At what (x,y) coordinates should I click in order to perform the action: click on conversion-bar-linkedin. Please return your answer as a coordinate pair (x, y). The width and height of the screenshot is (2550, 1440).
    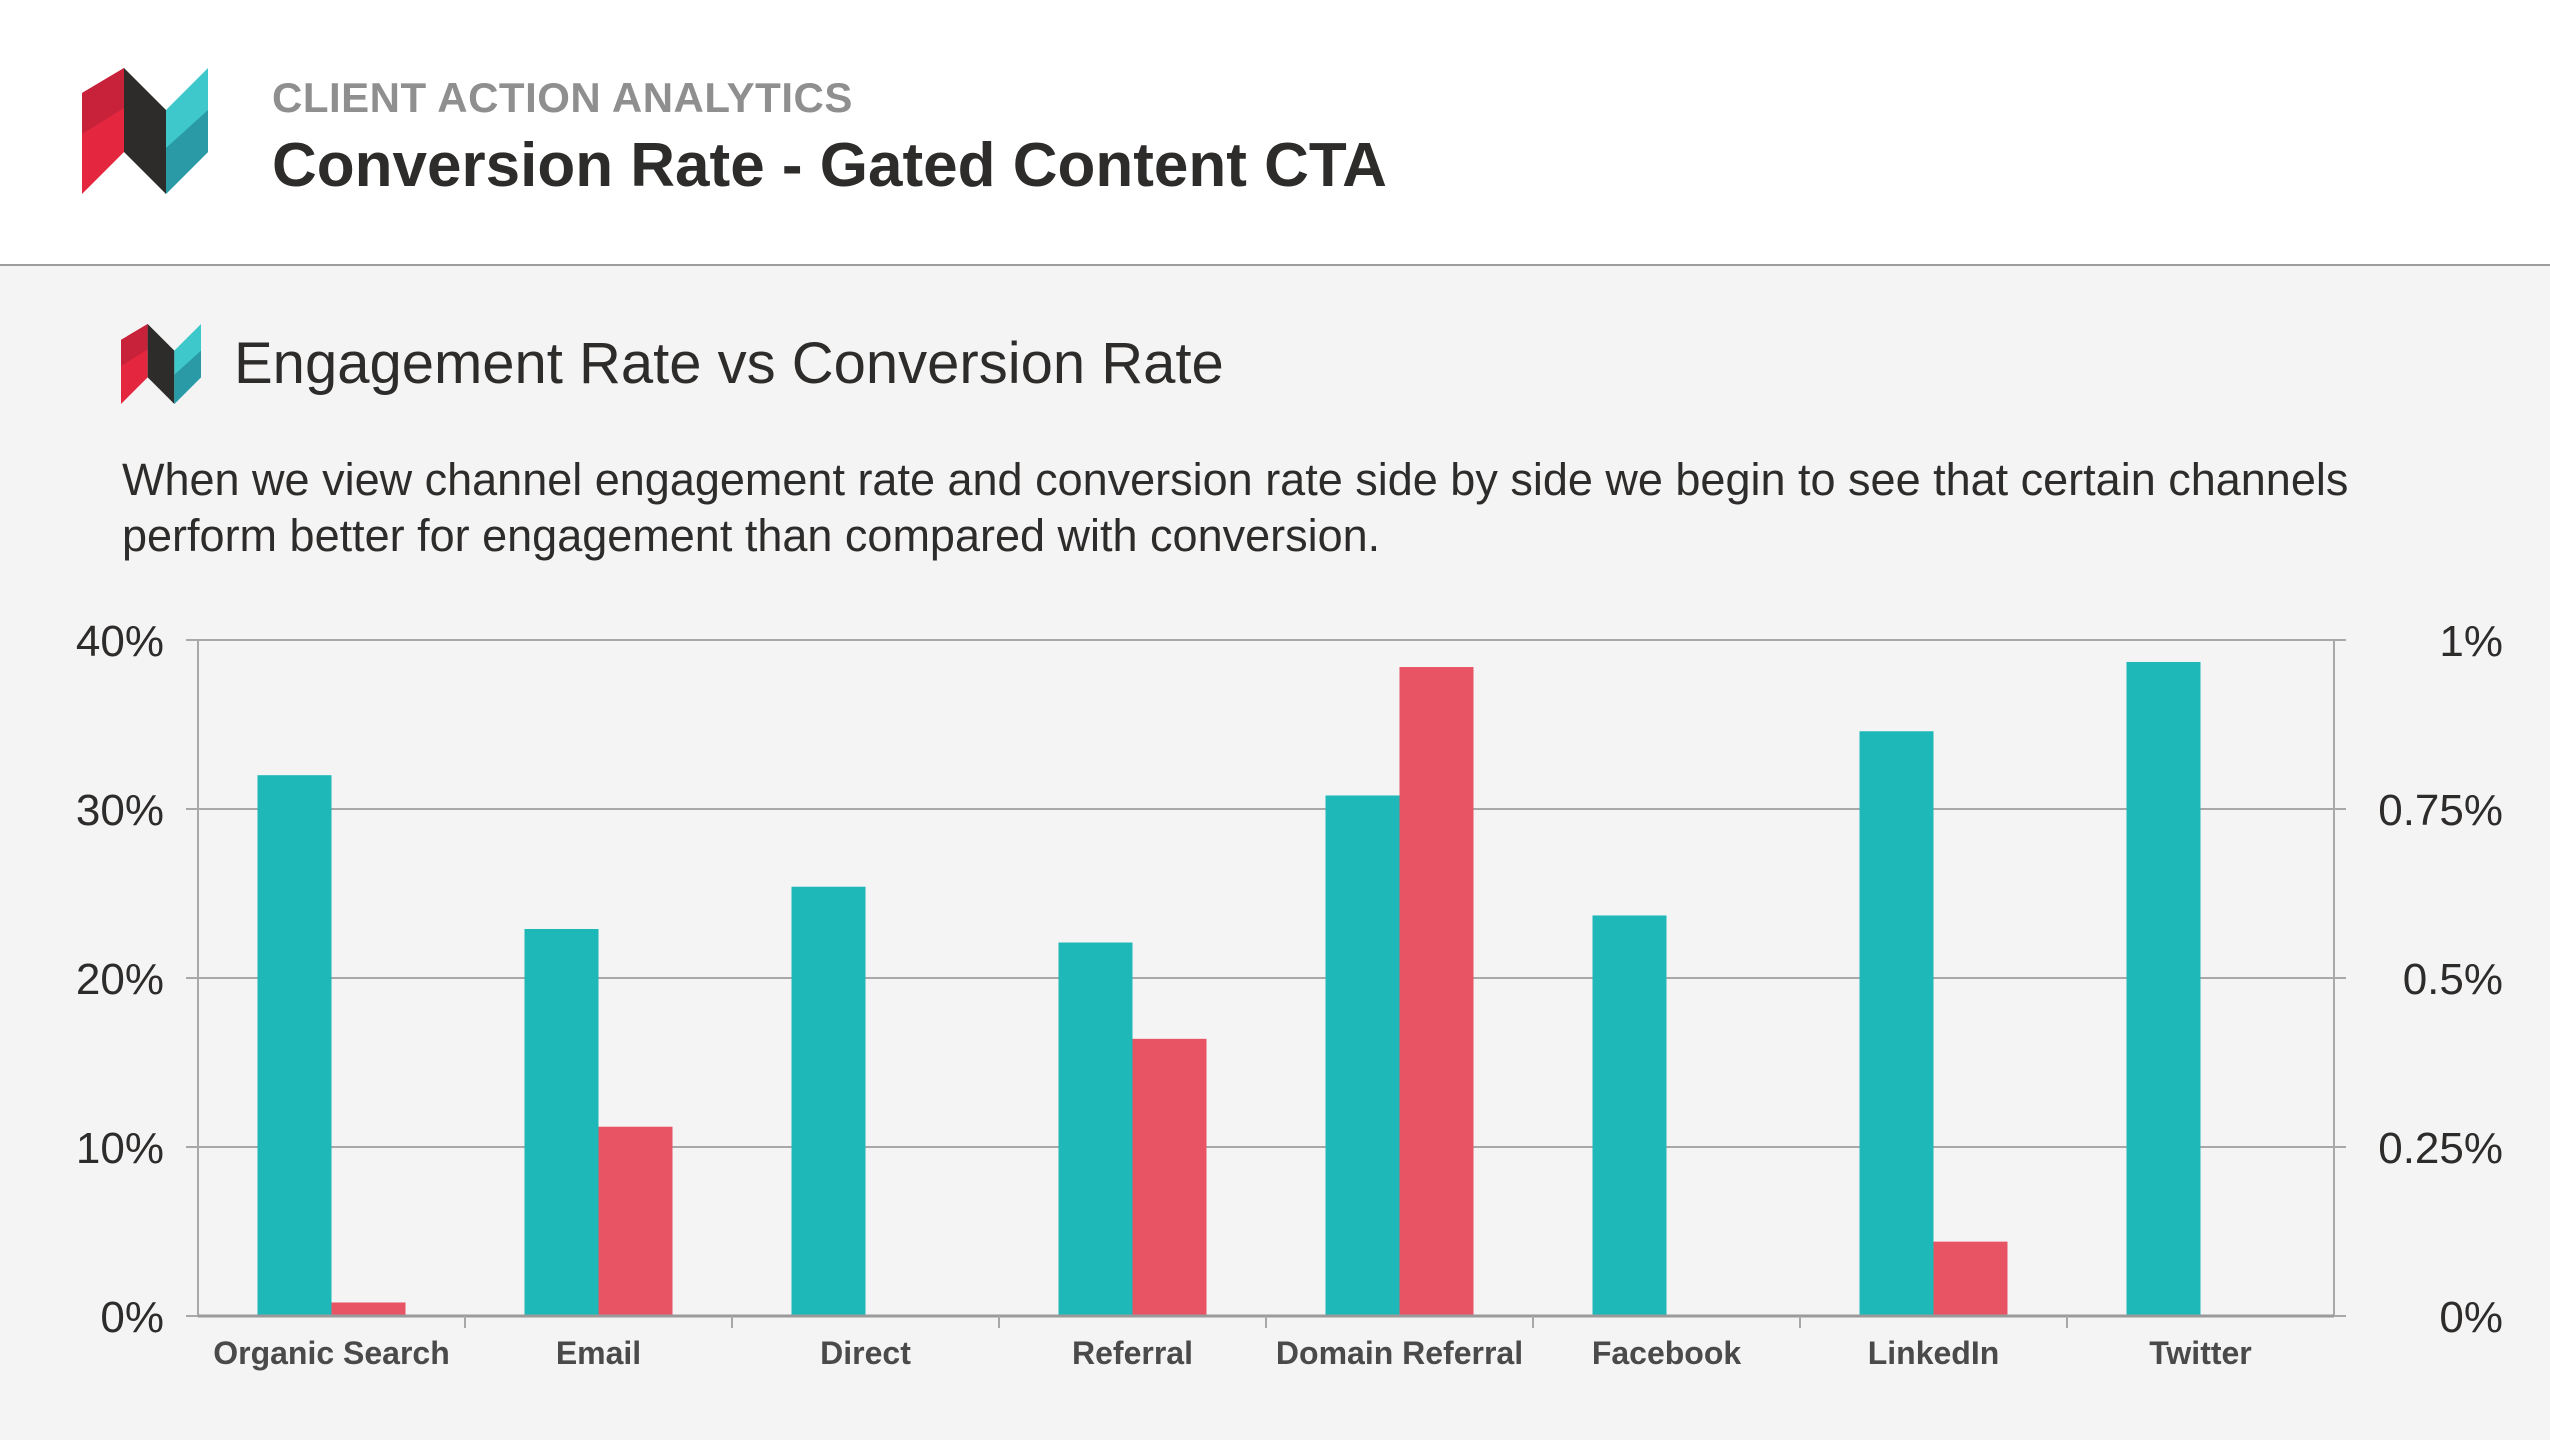
    Looking at the image, I should click on (1970, 1278).